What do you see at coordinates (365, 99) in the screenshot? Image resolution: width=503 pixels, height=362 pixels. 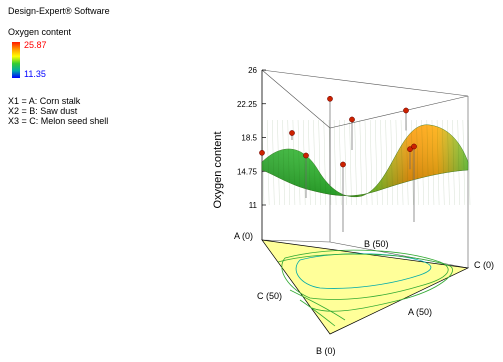 I see `box-top-edges` at bounding box center [365, 99].